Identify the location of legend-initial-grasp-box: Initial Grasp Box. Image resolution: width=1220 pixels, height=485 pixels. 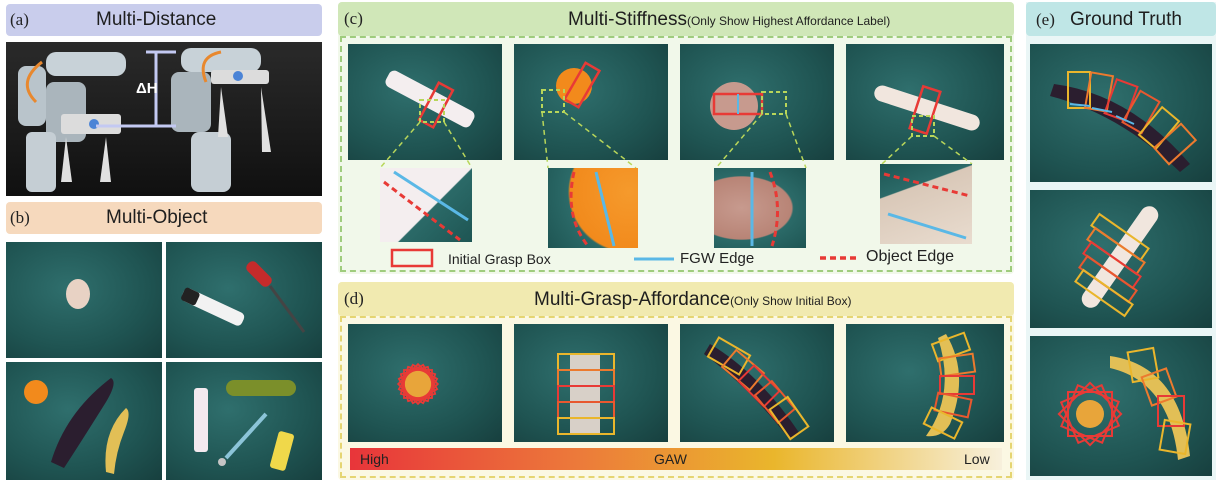
(499, 259).